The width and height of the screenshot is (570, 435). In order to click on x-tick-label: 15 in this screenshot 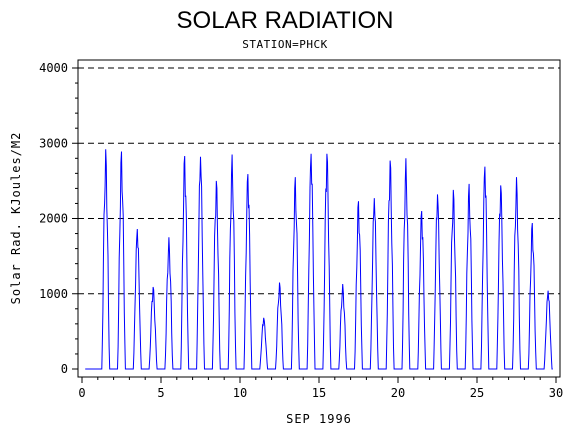, I will do `click(319, 393)`.